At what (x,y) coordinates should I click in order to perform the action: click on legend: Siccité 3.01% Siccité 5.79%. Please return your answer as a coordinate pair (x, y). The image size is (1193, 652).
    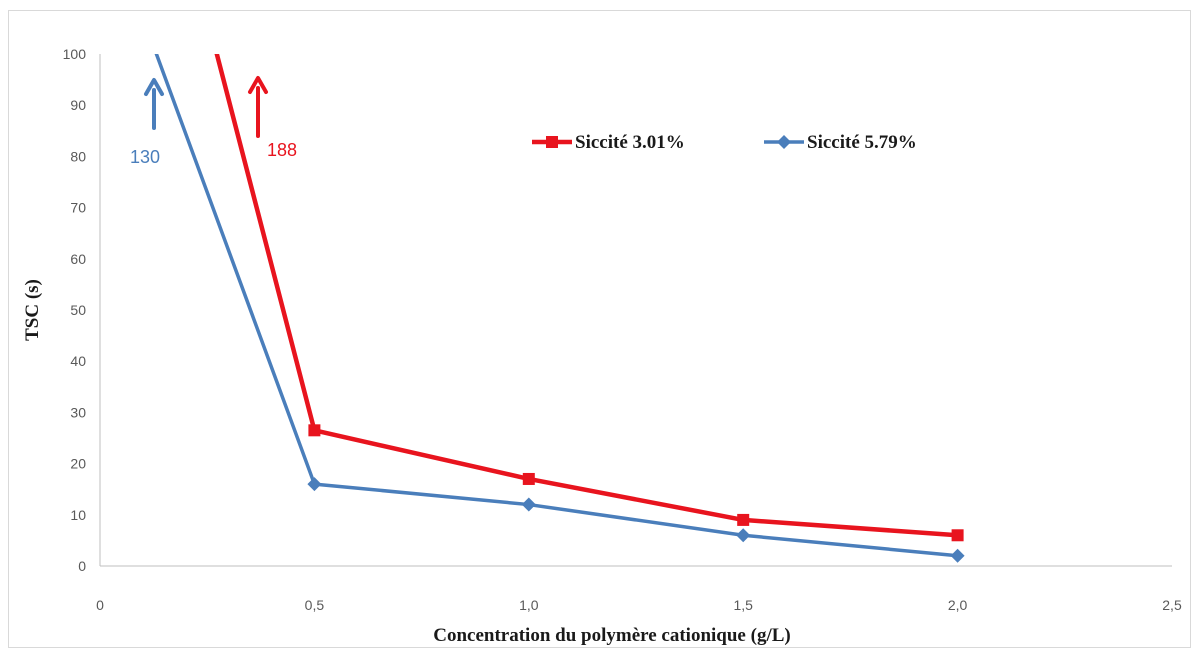
    Looking at the image, I should click on (724, 142).